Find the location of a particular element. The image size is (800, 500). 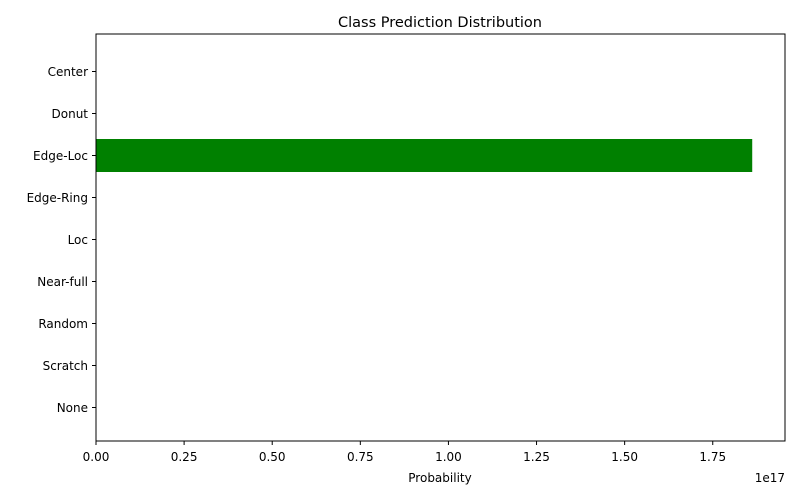

y-tick-label: Near-full is located at coordinates (62, 282).